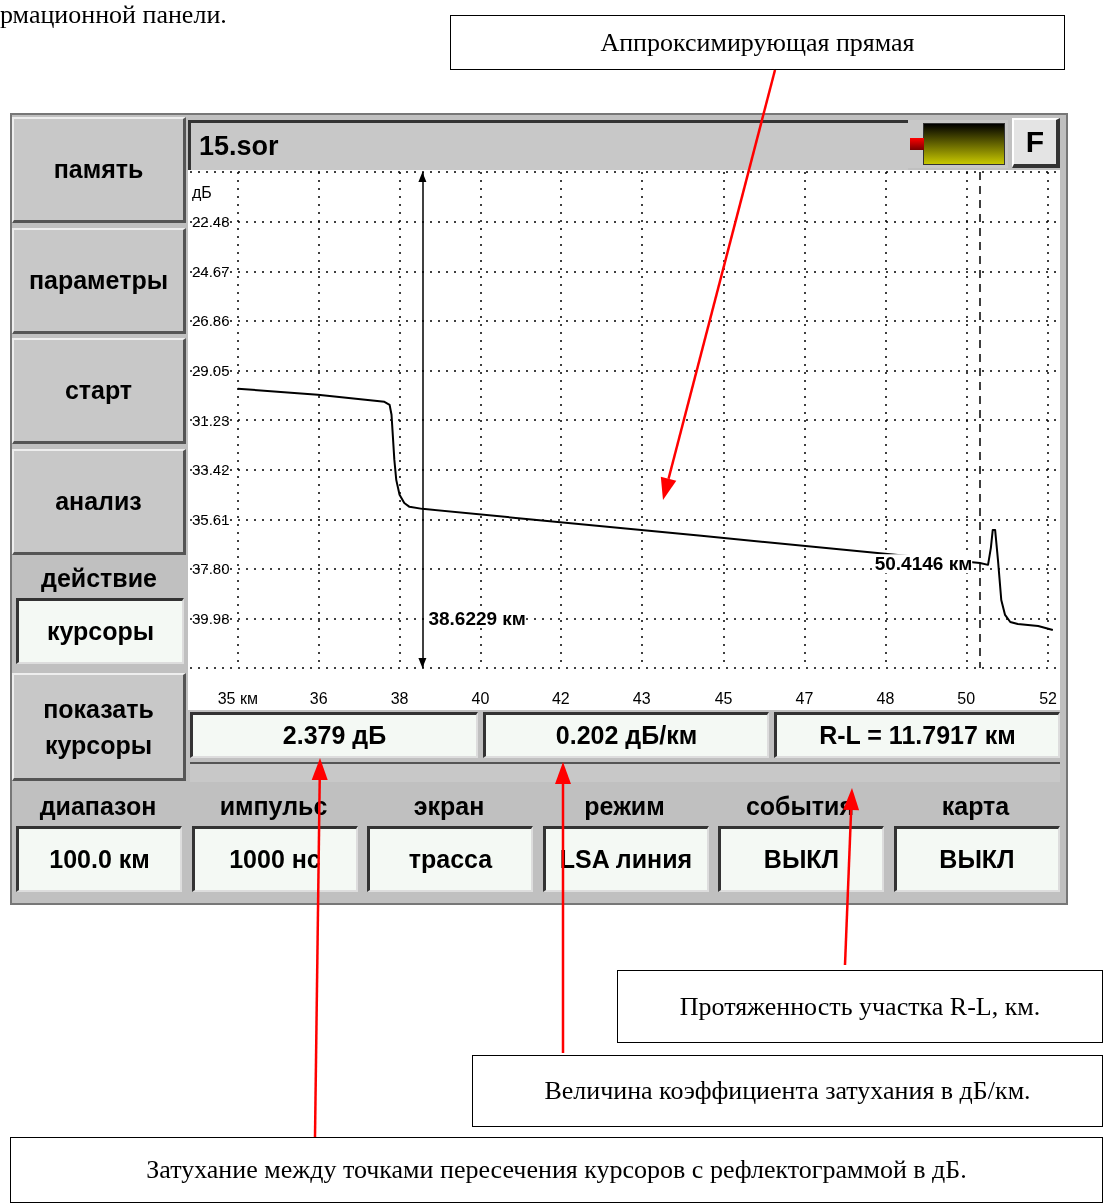 Image resolution: width=1103 pixels, height=1203 pixels. What do you see at coordinates (966, 698) in the screenshot?
I see `x-tick-label: 50` at bounding box center [966, 698].